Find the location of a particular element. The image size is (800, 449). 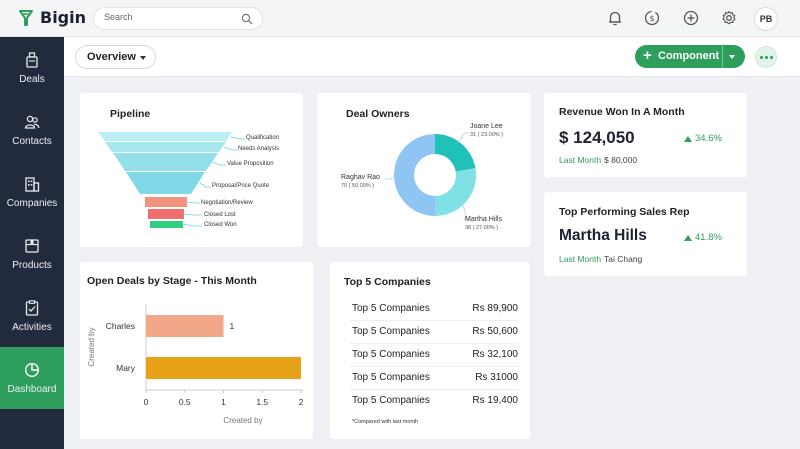

revenue-value: $ 124,050 is located at coordinates (597, 137).